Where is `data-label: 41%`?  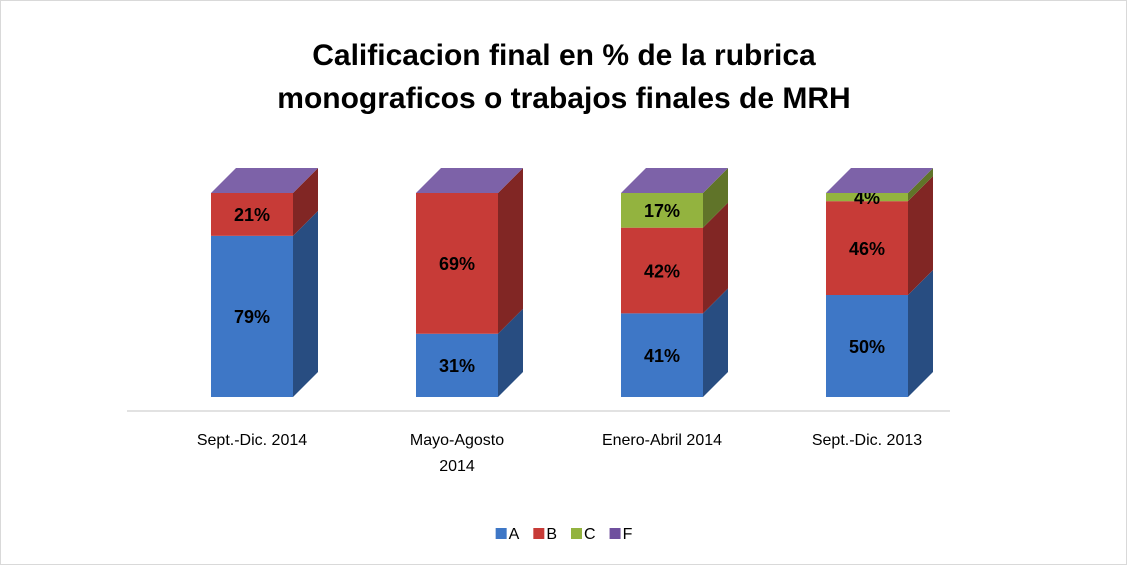 data-label: 41% is located at coordinates (662, 356).